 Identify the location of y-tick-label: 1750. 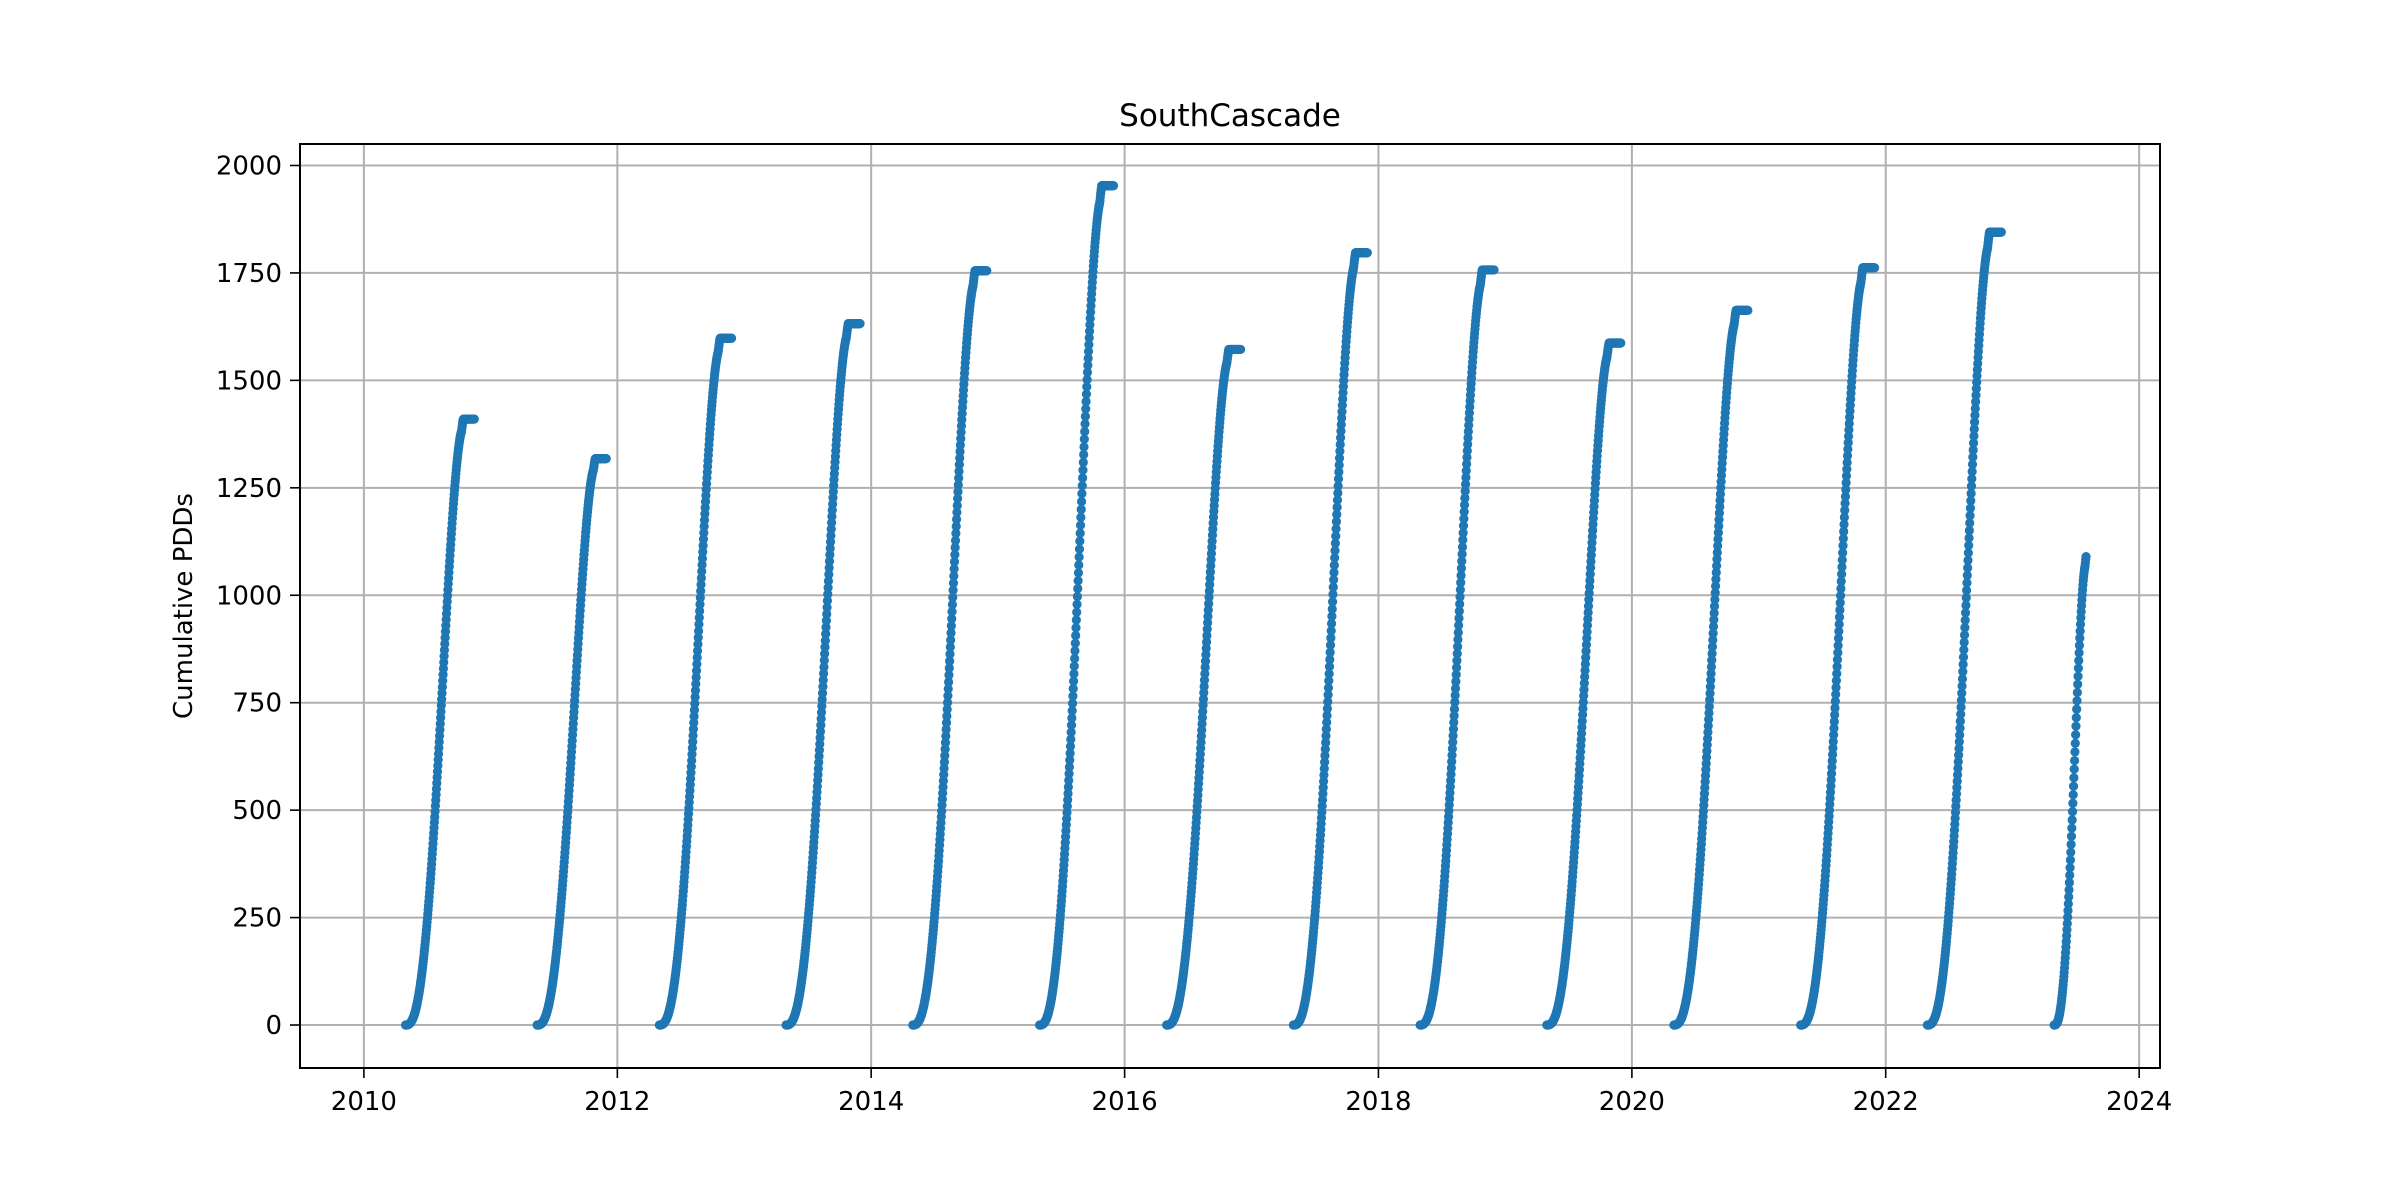
(249, 274).